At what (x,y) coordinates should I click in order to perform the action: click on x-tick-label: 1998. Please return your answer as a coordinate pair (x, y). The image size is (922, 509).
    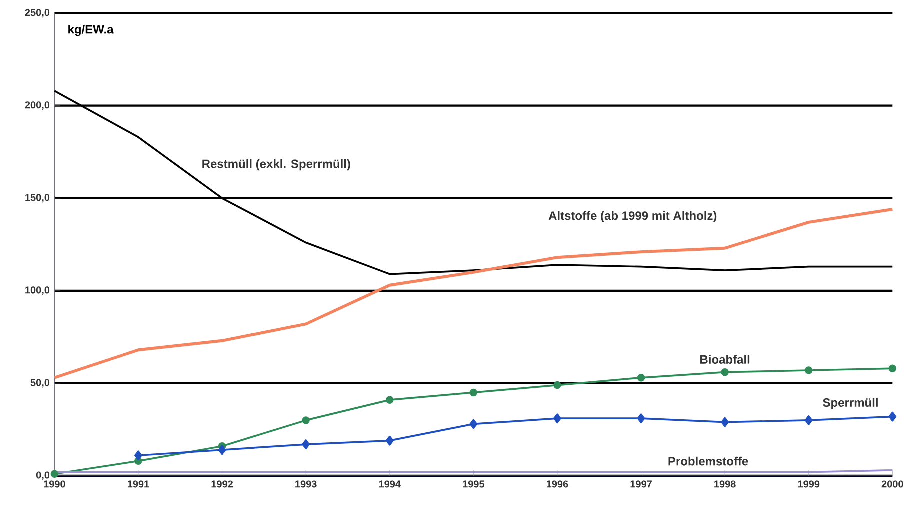
    Looking at the image, I should click on (725, 484).